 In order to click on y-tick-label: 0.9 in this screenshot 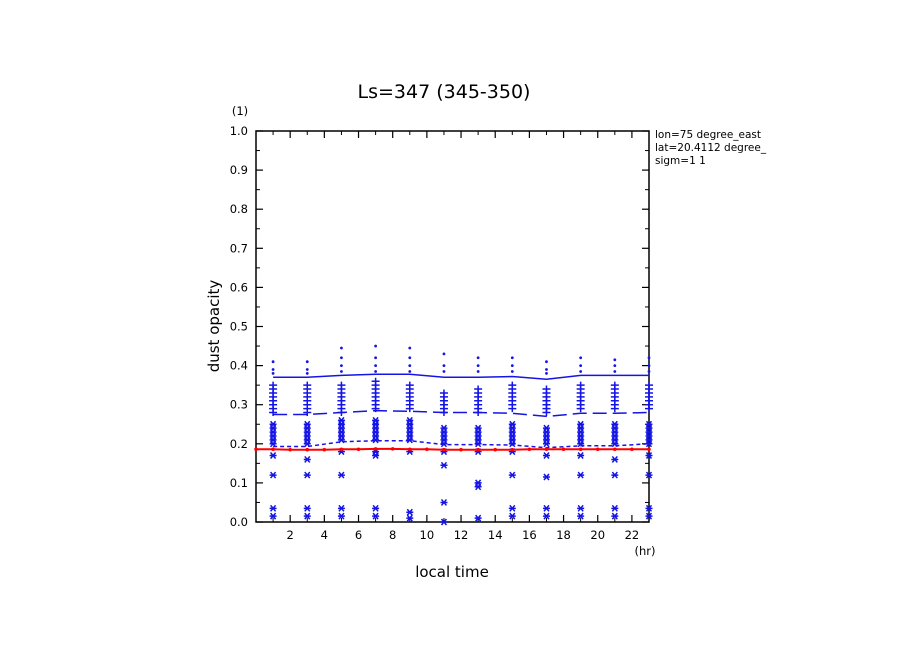, I will do `click(239, 170)`.